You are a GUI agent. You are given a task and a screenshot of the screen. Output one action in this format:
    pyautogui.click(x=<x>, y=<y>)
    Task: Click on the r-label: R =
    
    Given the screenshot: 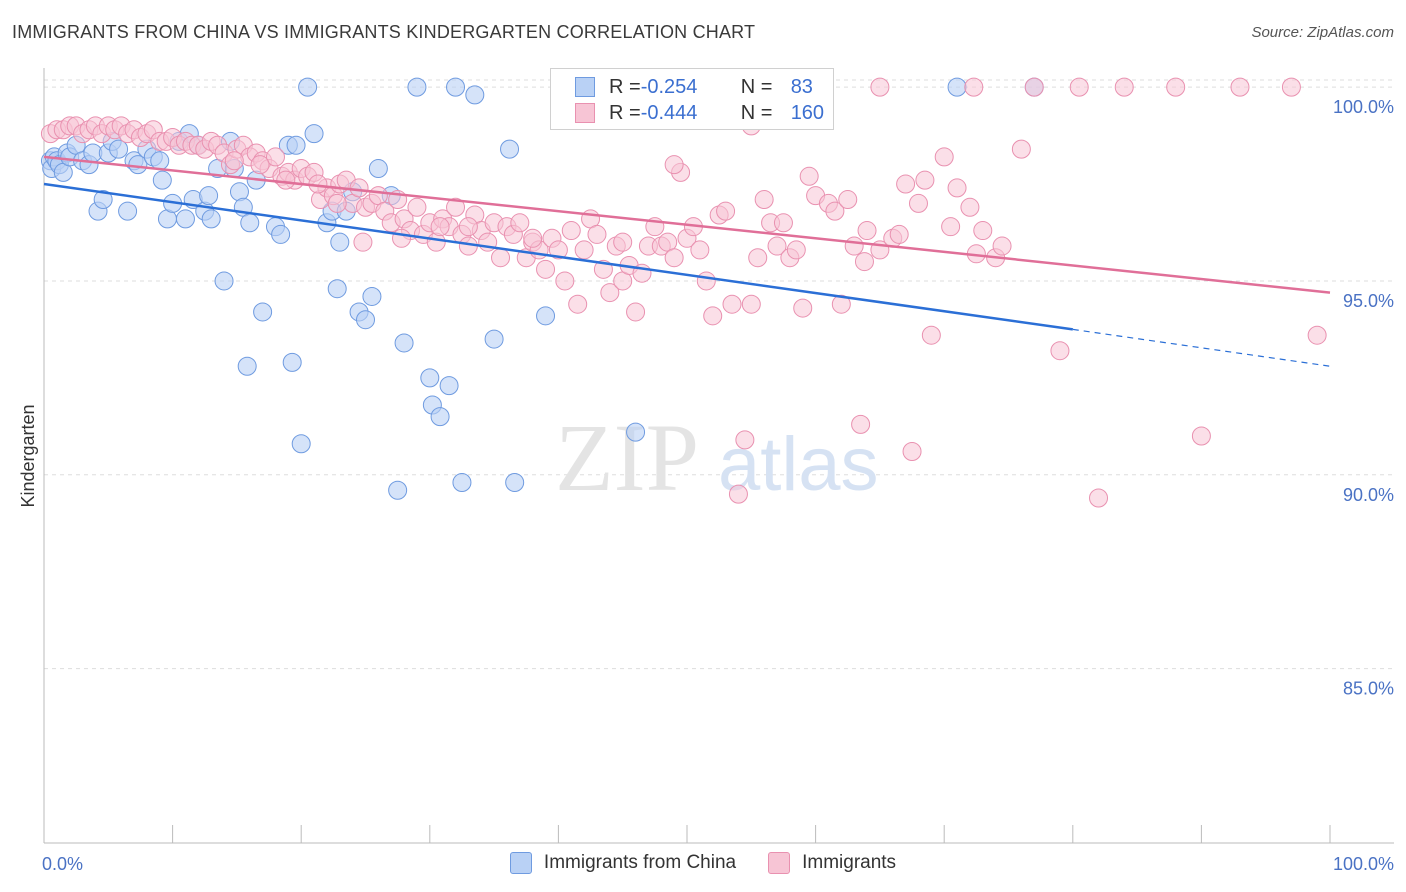 What is the action you would take?
    pyautogui.click(x=625, y=86)
    